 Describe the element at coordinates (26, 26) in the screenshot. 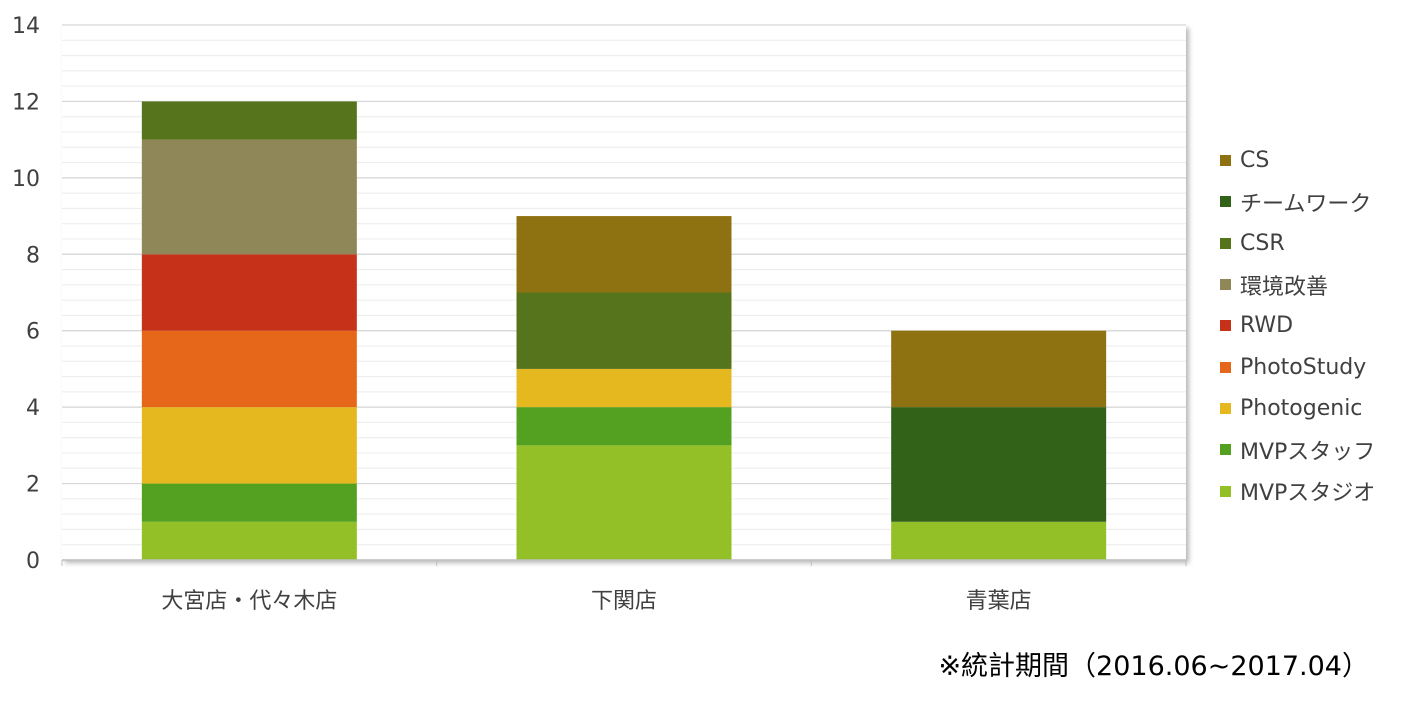

I see `y-tick-label: 14` at that location.